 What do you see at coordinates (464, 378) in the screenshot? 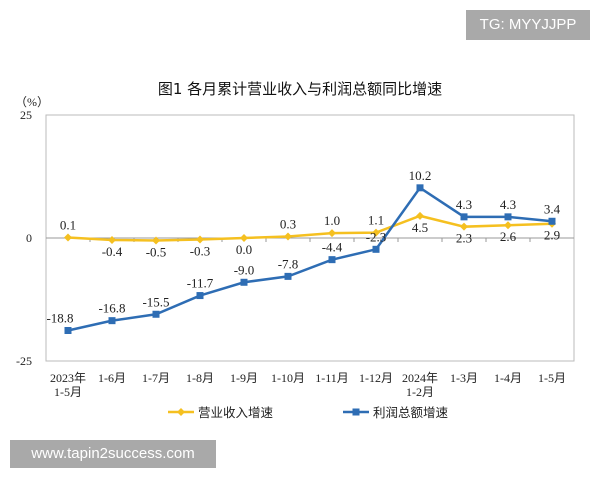
I see `x-tick-label: 1-3月` at bounding box center [464, 378].